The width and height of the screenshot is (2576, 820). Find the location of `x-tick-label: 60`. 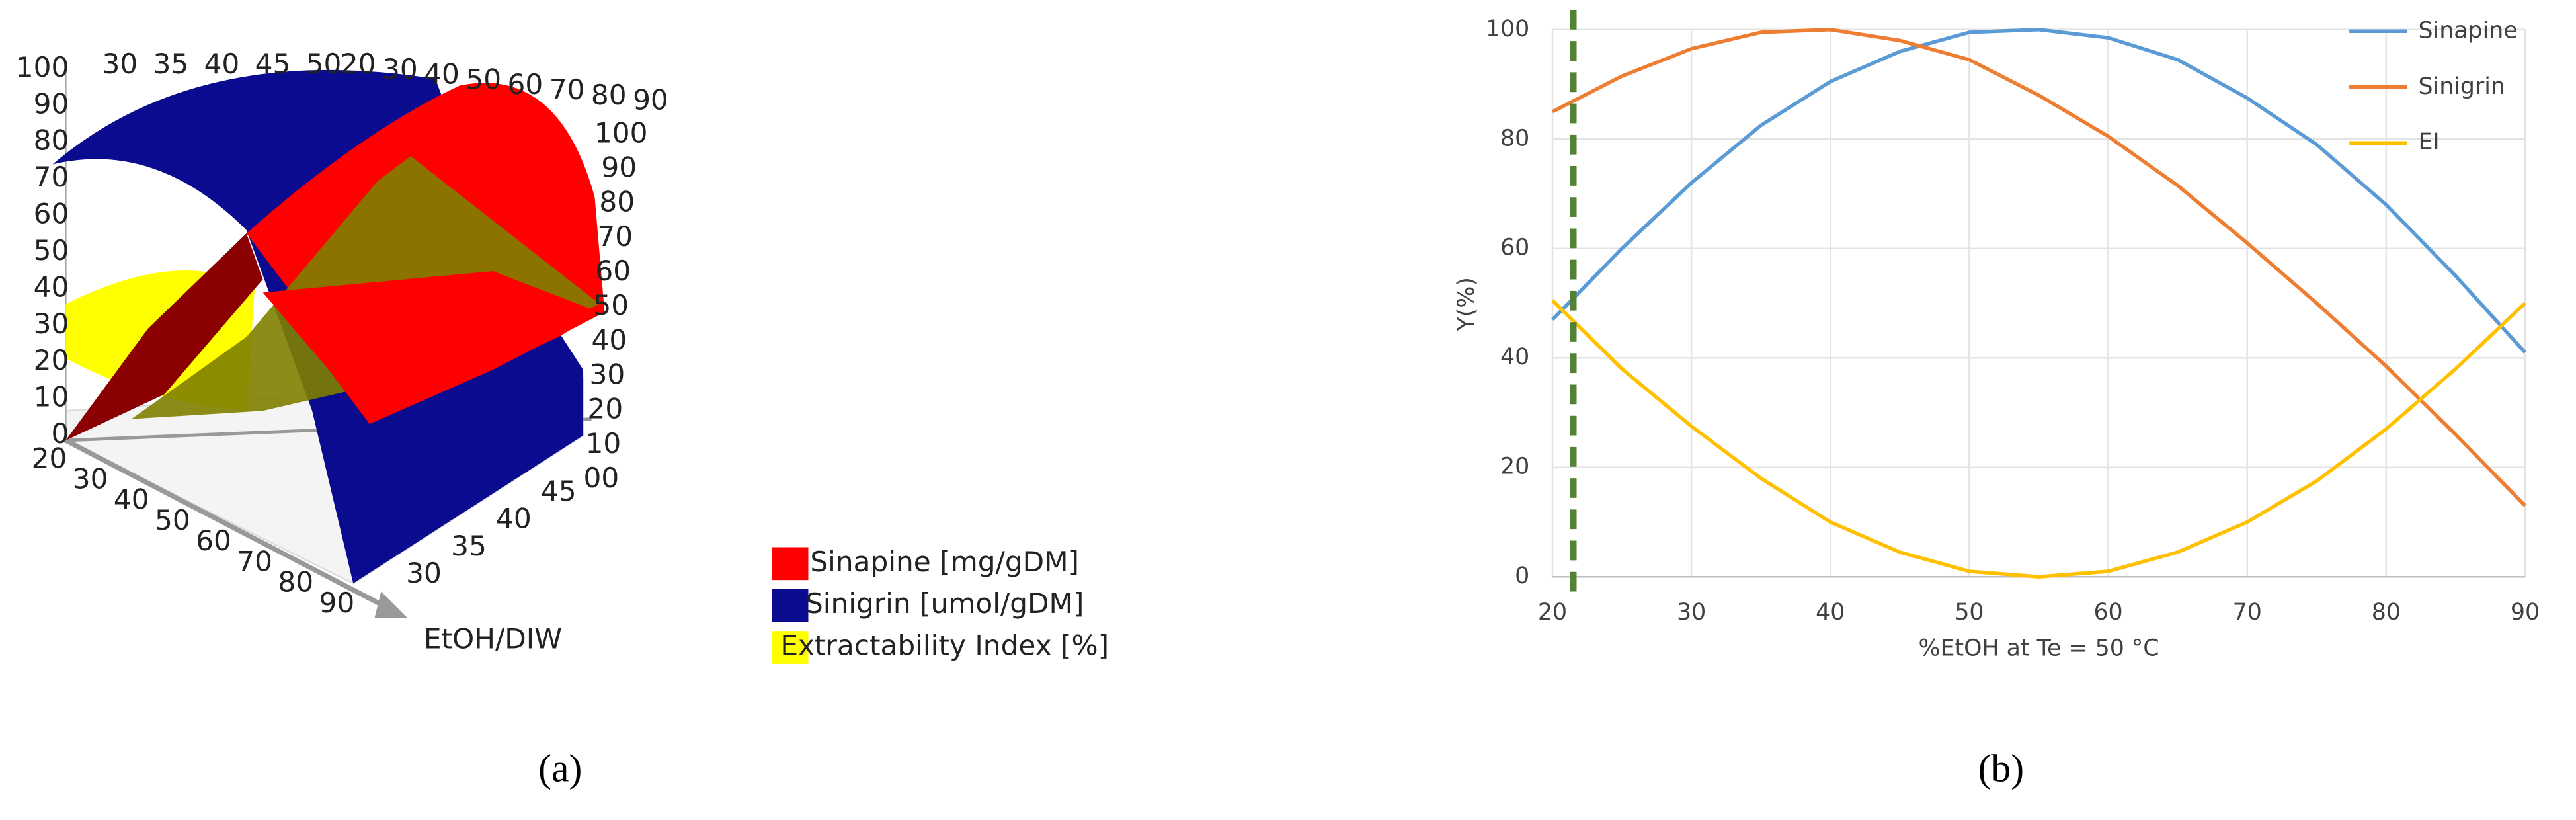

x-tick-label: 60 is located at coordinates (2107, 612).